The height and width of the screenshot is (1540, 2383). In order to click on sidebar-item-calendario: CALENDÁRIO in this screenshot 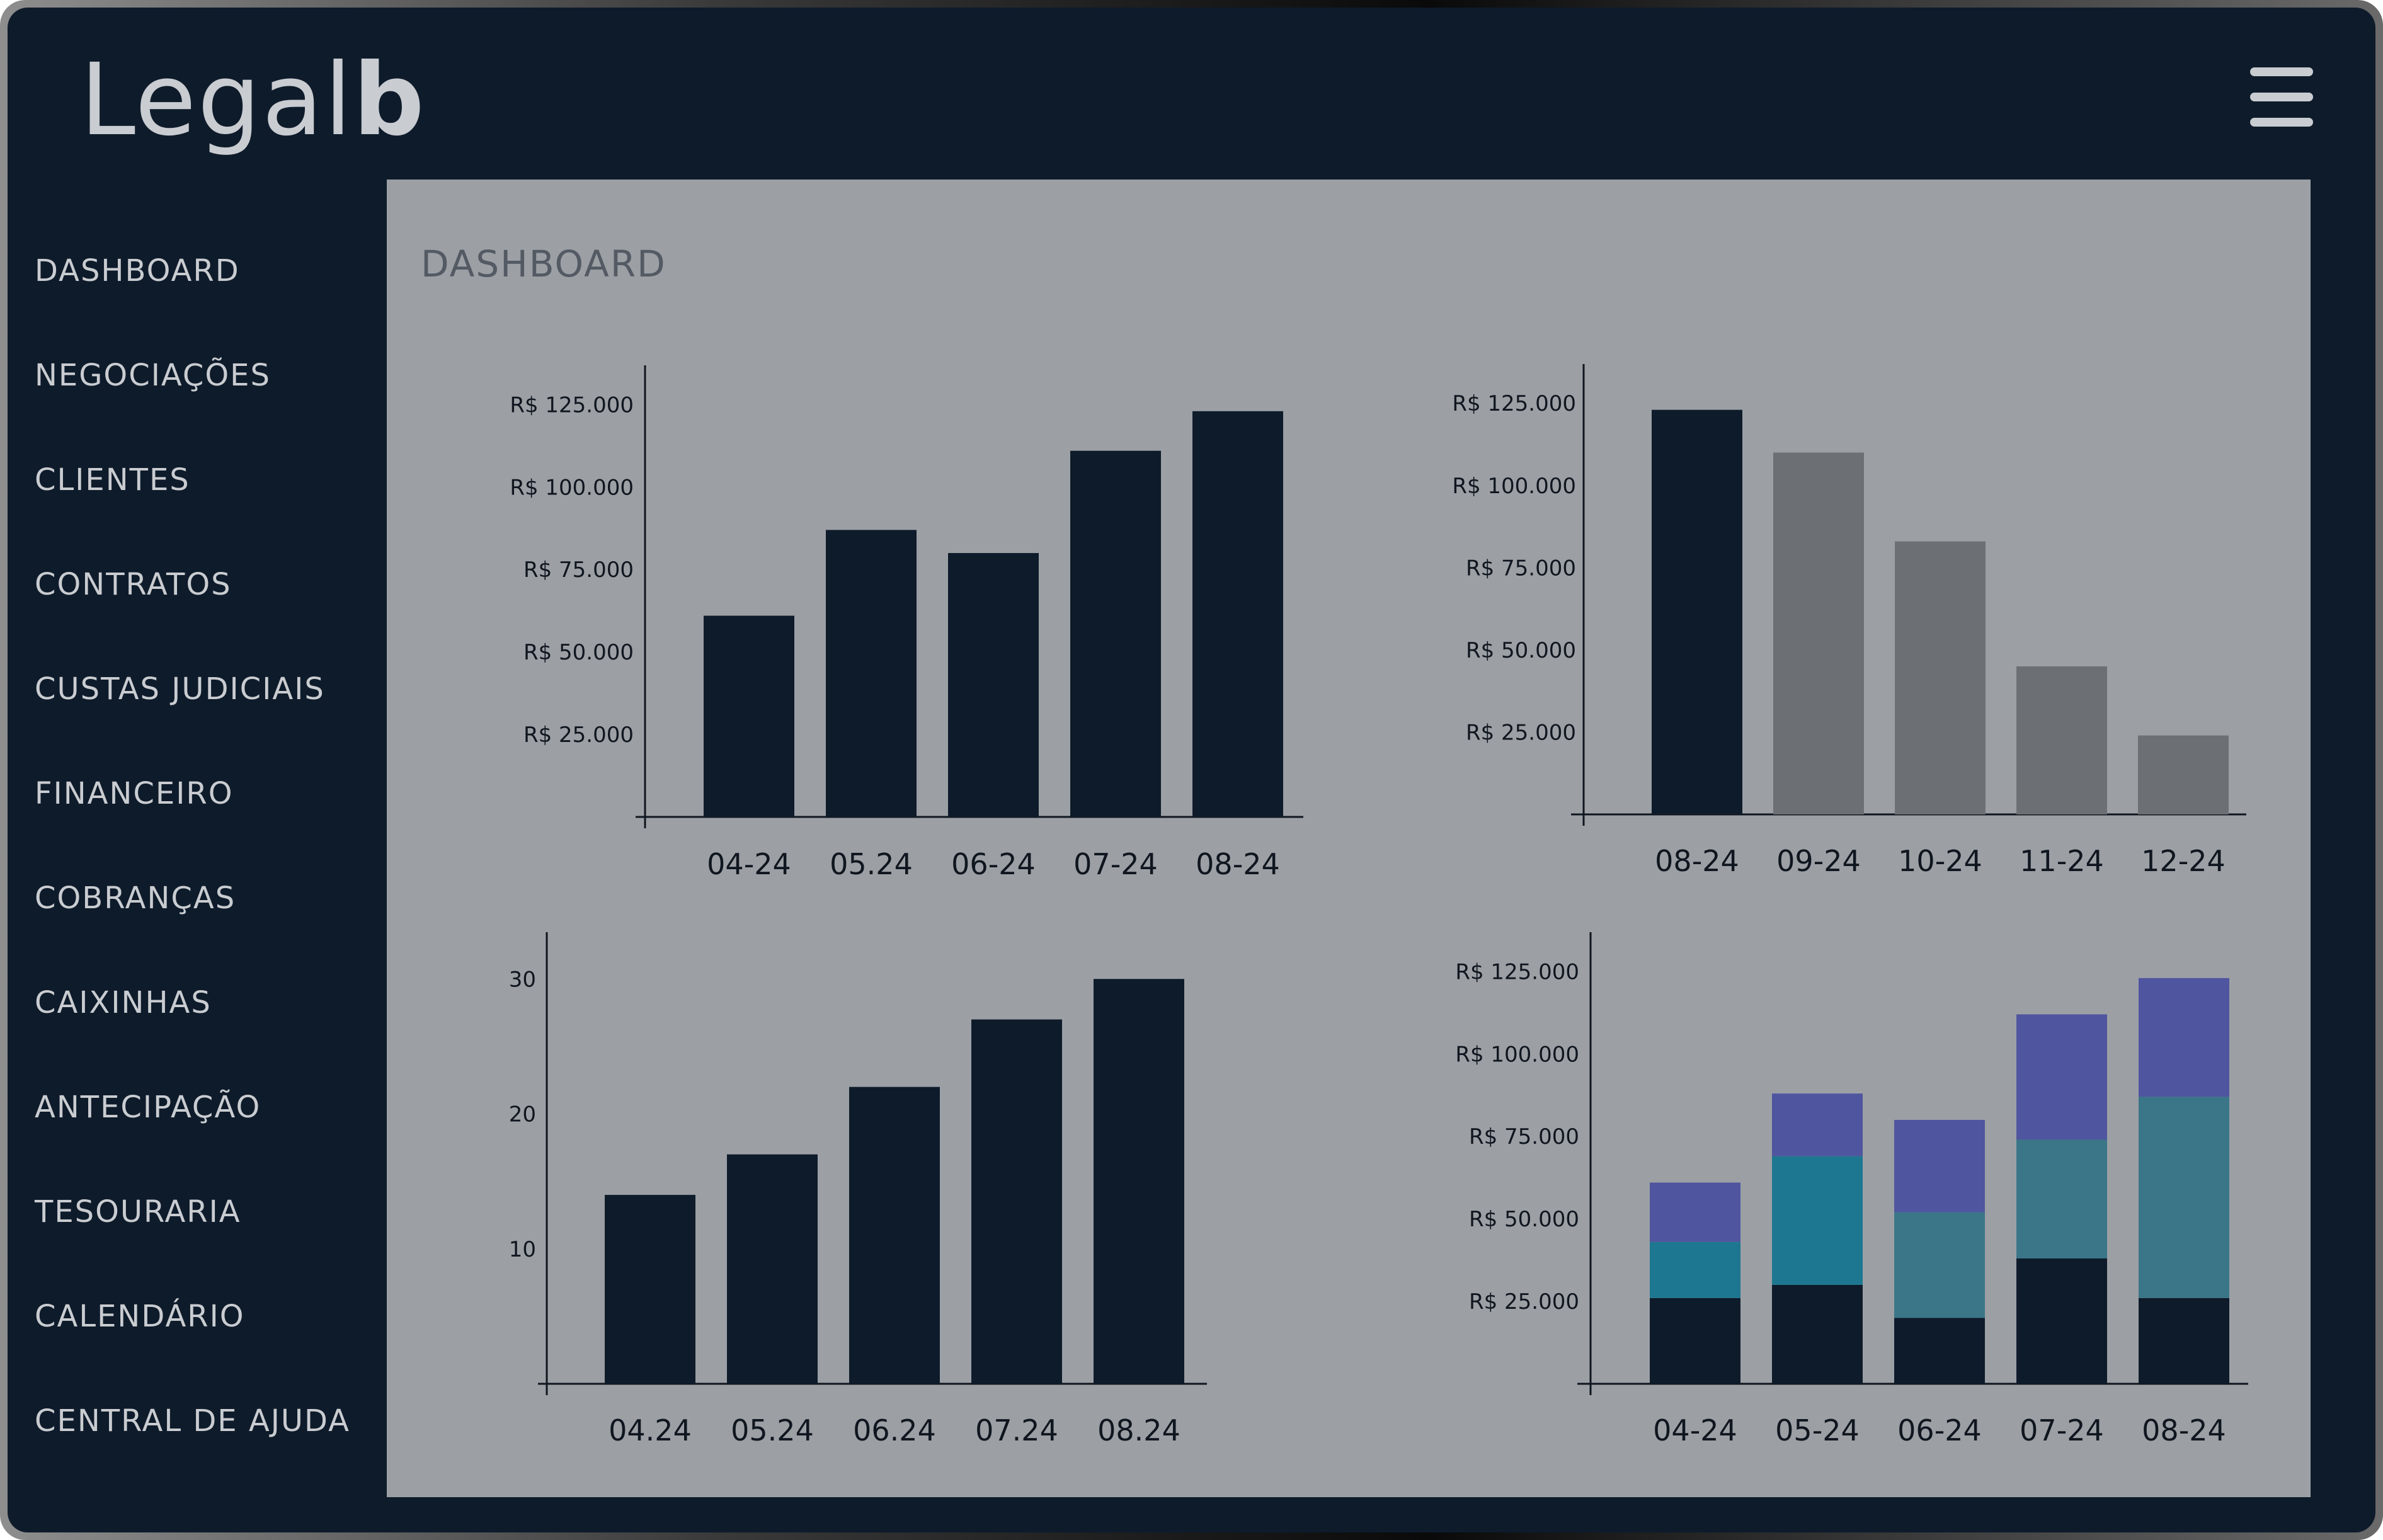, I will do `click(140, 1316)`.